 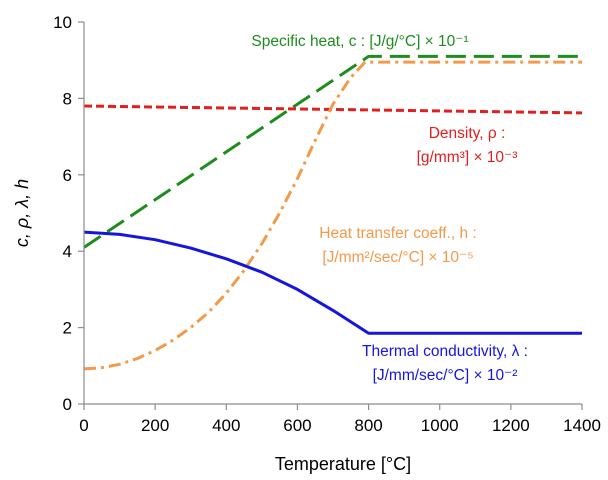 I want to click on series-annotation-heat_transfer: [J/mm²/sec/°C] × 10⁻⁵, so click(x=397, y=257).